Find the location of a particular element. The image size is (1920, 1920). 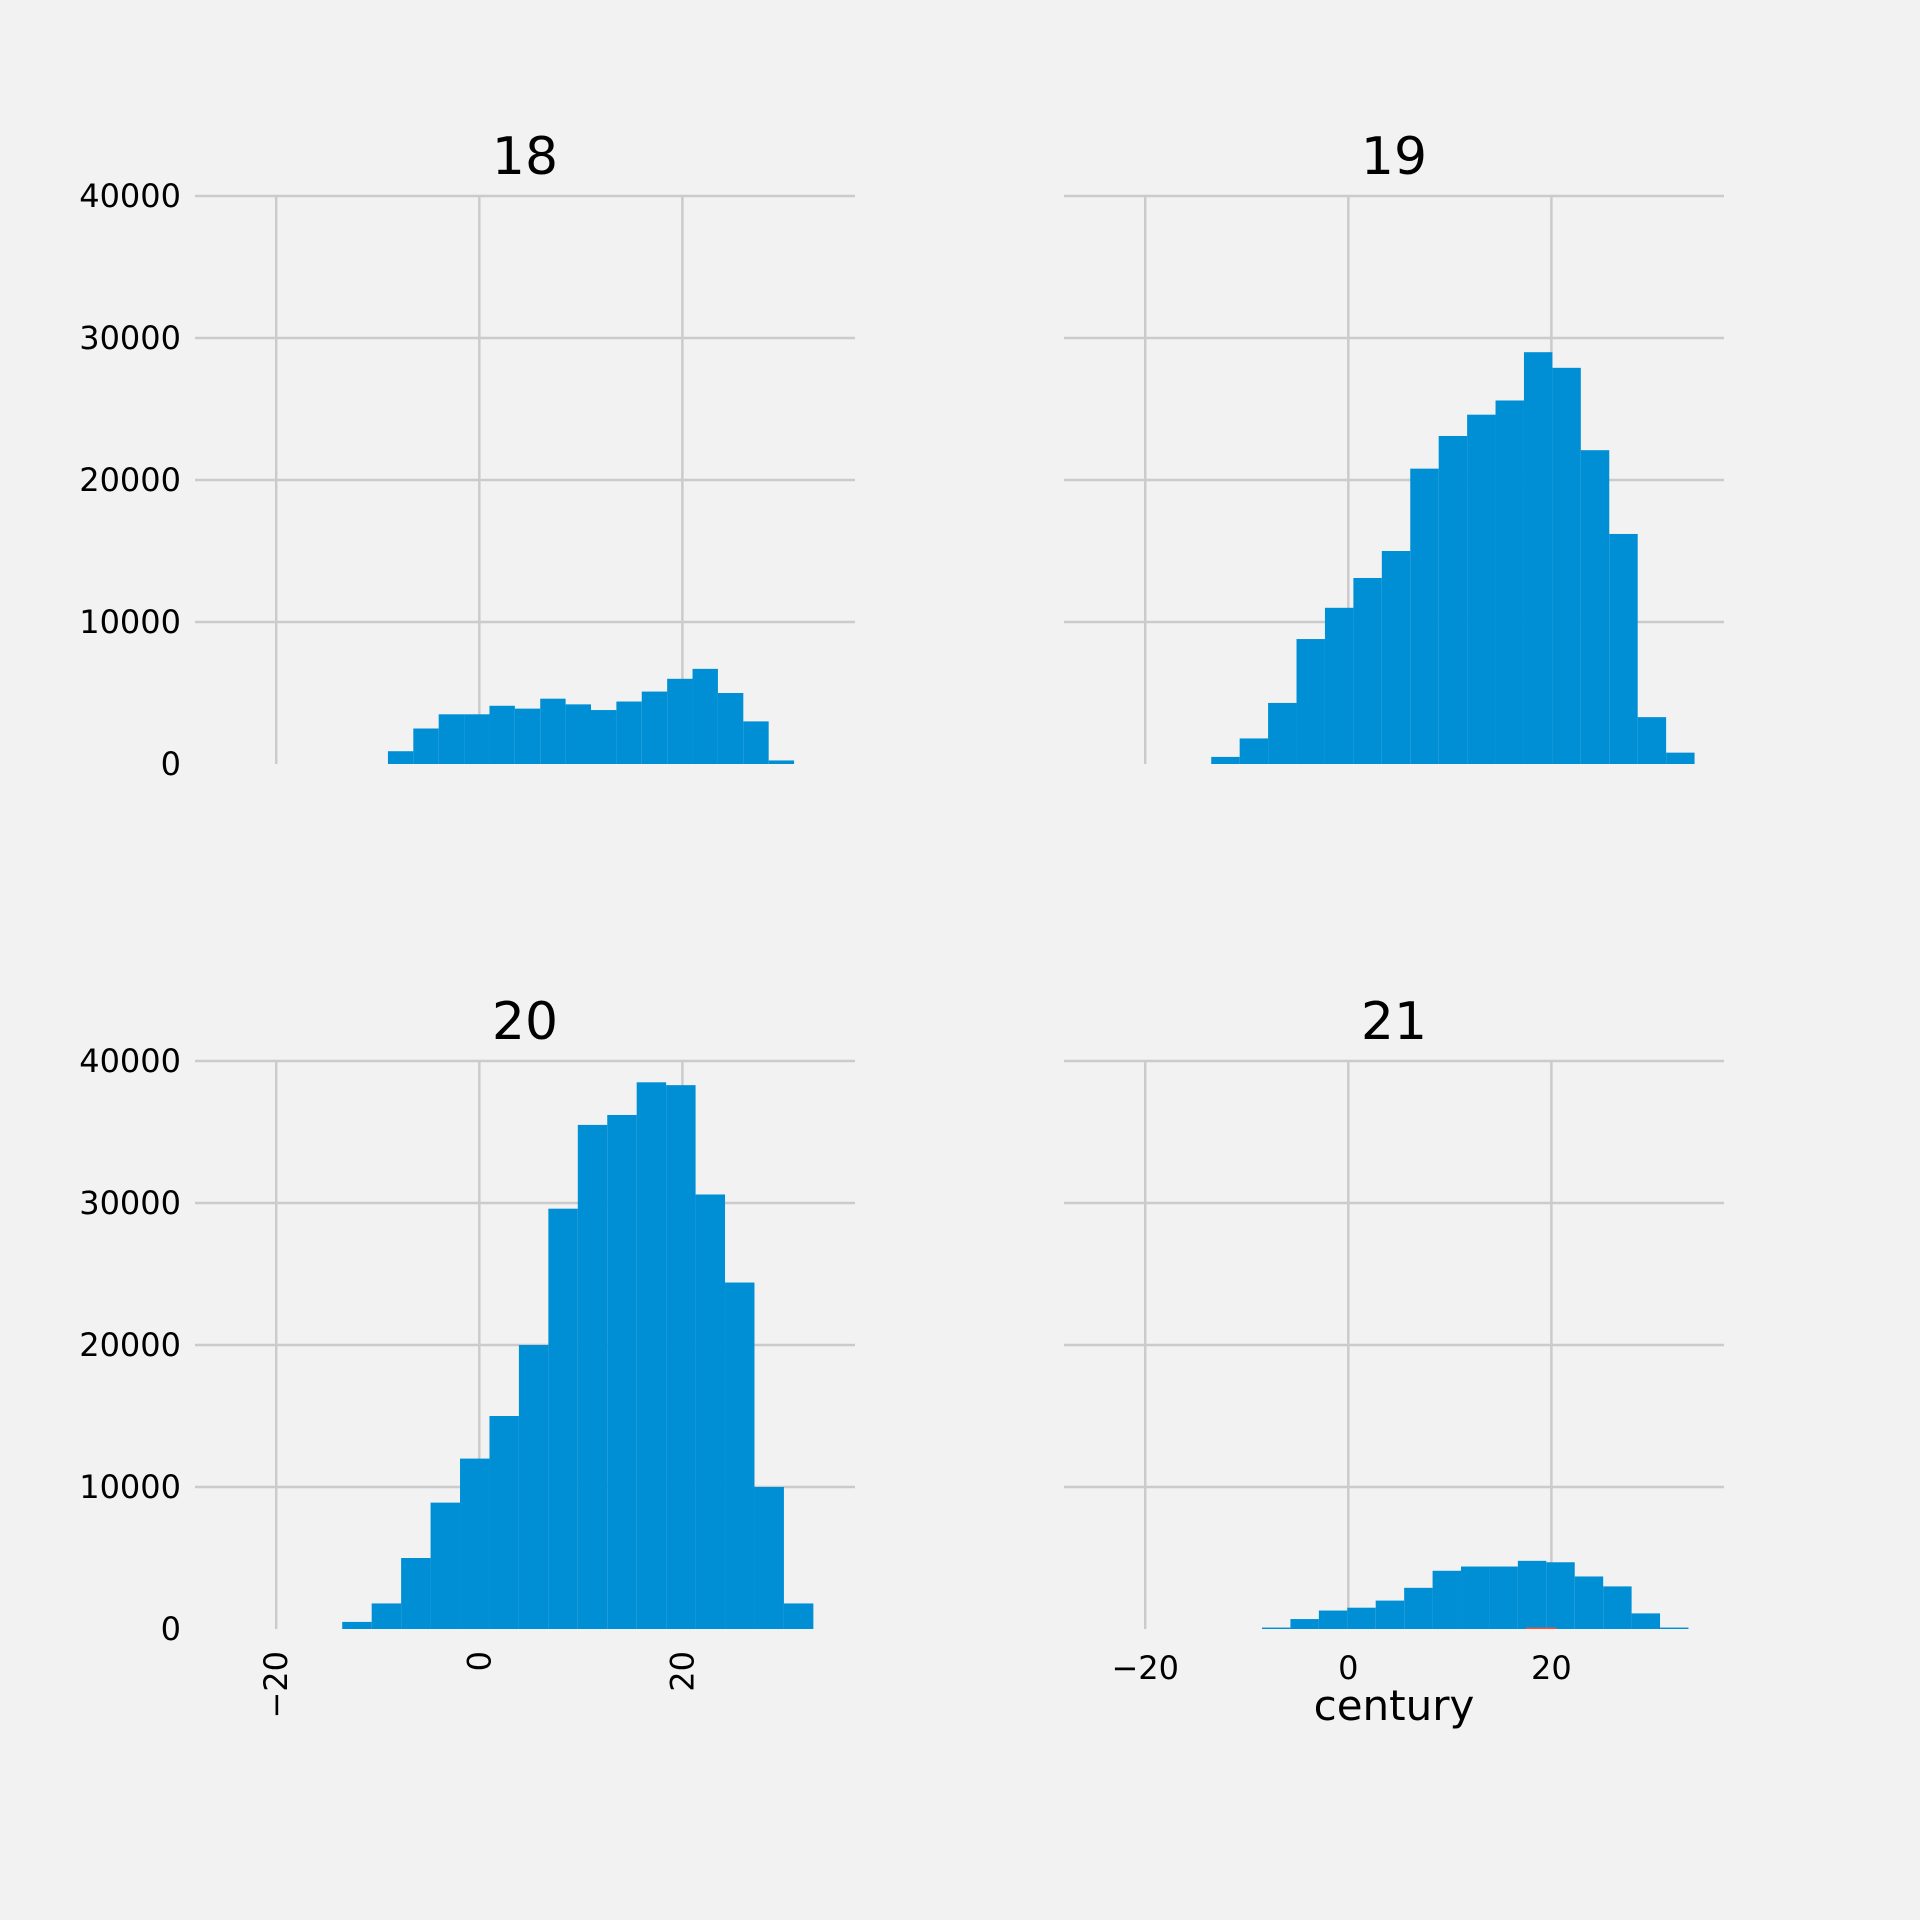

panel-title: 19 is located at coordinates (1394, 157).